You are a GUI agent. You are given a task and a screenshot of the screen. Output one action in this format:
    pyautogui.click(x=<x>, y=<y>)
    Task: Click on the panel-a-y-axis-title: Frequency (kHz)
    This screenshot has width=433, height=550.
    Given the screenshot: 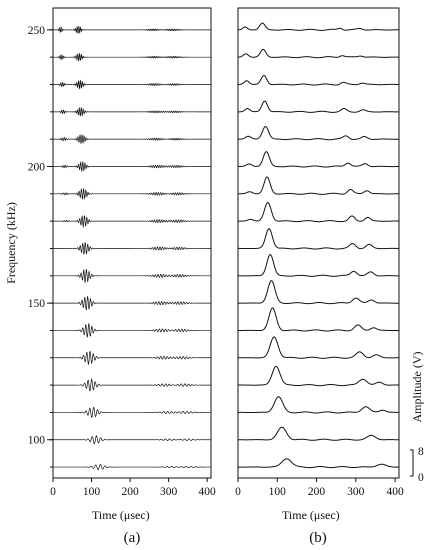 What is the action you would take?
    pyautogui.click(x=11, y=243)
    